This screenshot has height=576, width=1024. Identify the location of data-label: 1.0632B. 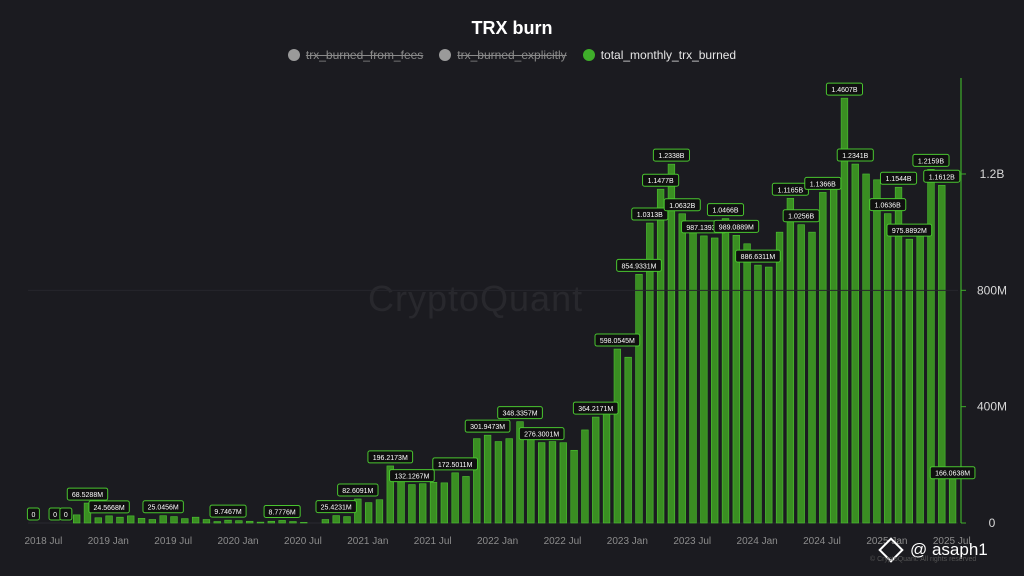
(682, 206).